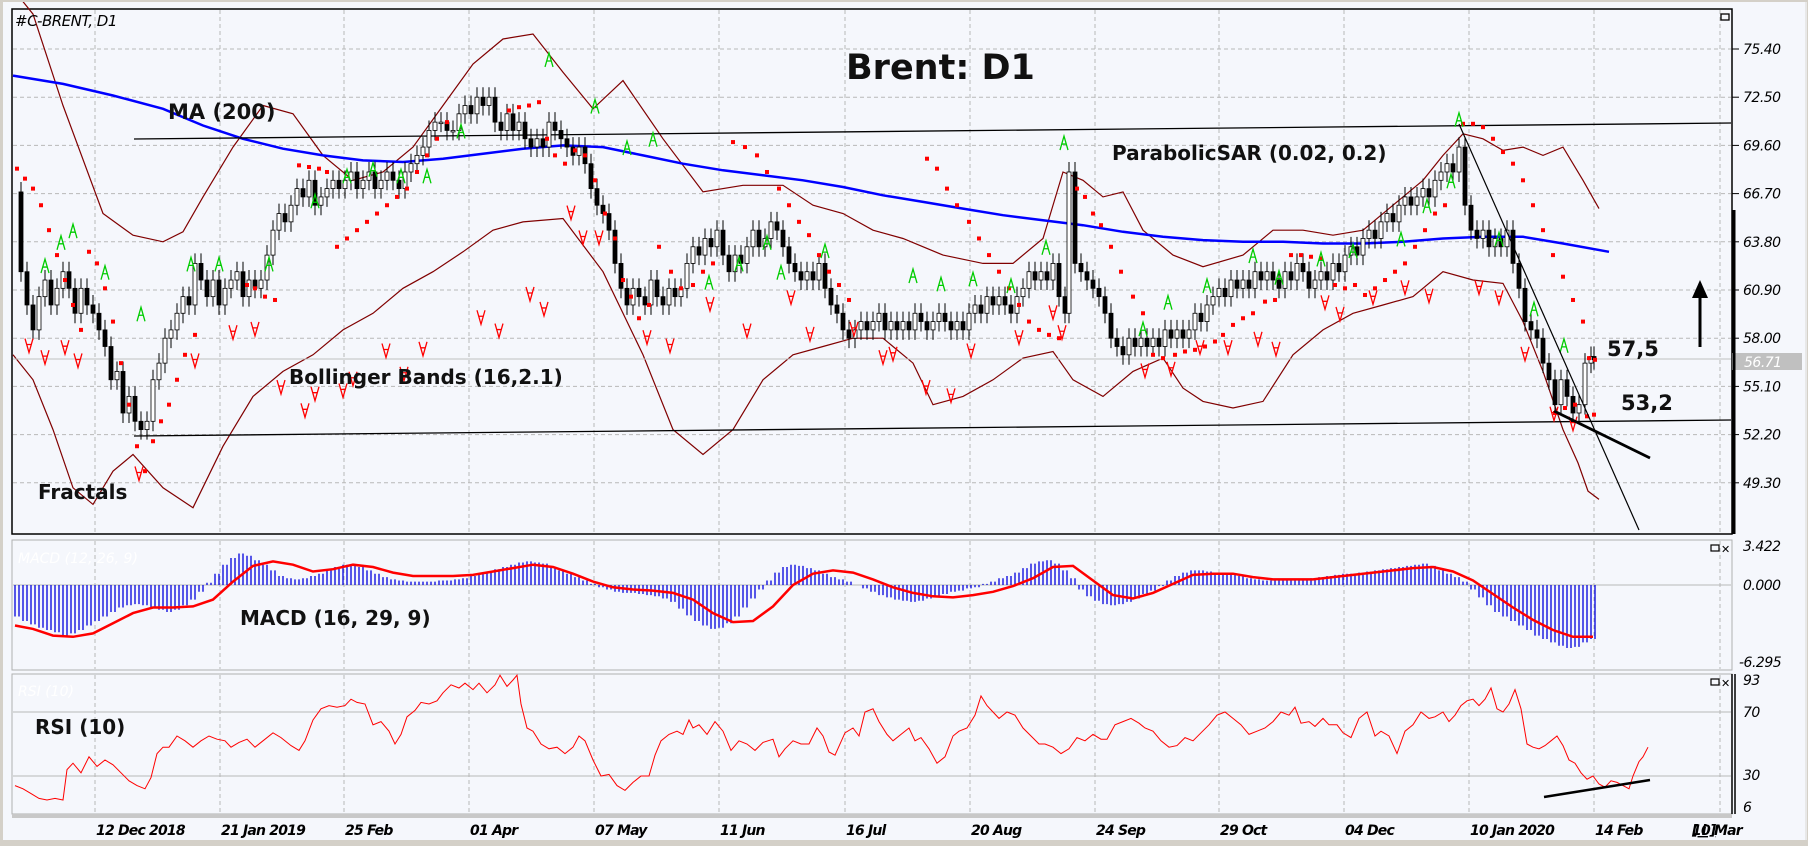 Image resolution: width=1808 pixels, height=846 pixels. What do you see at coordinates (1762, 291) in the screenshot?
I see `svg-text: 60.90` at bounding box center [1762, 291].